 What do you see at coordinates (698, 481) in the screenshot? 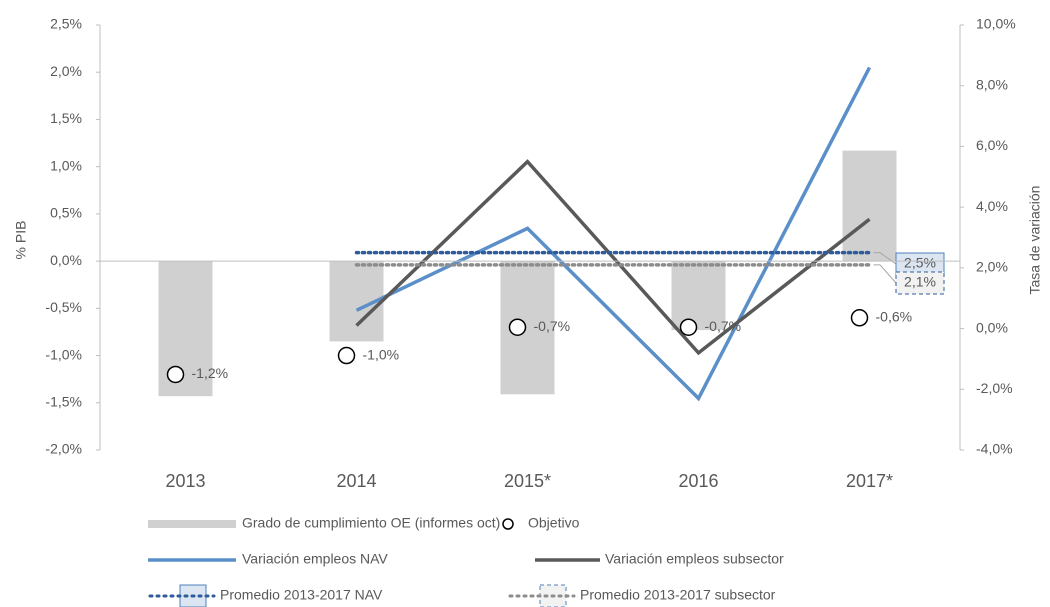
I see `x-tick-label: 2016` at bounding box center [698, 481].